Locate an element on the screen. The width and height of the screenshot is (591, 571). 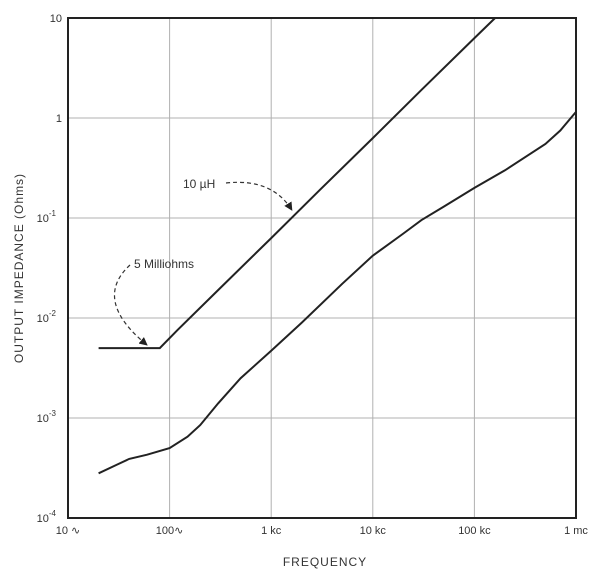
y-tick-label: 10⁻³ is located at coordinates (47, 417).